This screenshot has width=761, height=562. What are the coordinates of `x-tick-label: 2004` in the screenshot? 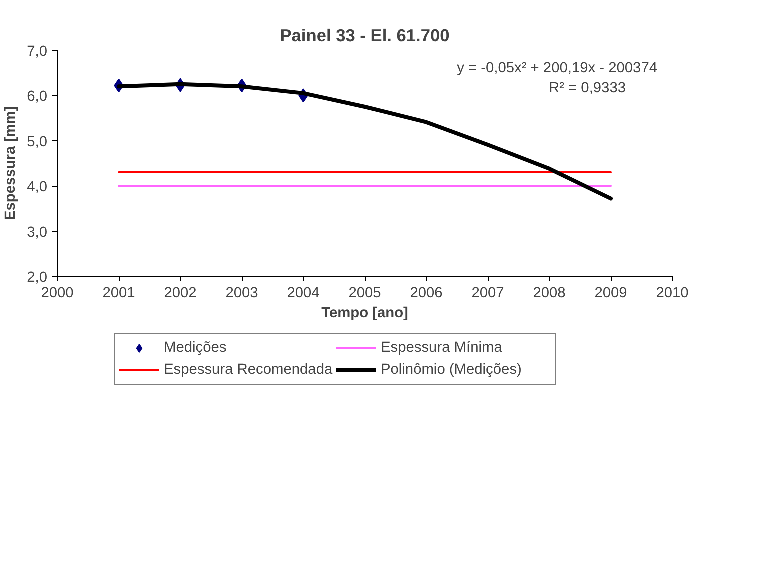 It's located at (303, 294).